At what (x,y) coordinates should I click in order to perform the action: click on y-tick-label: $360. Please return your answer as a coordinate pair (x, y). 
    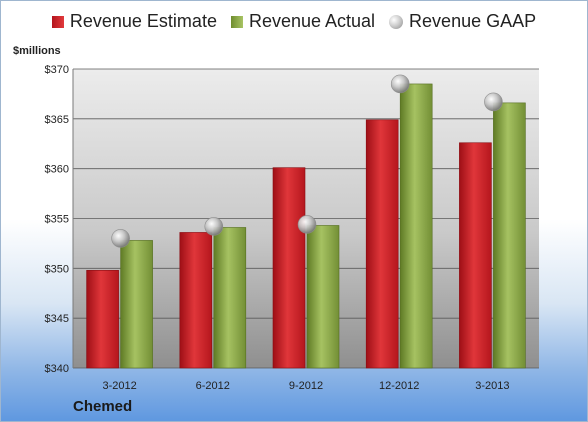
    Looking at the image, I should click on (57, 170).